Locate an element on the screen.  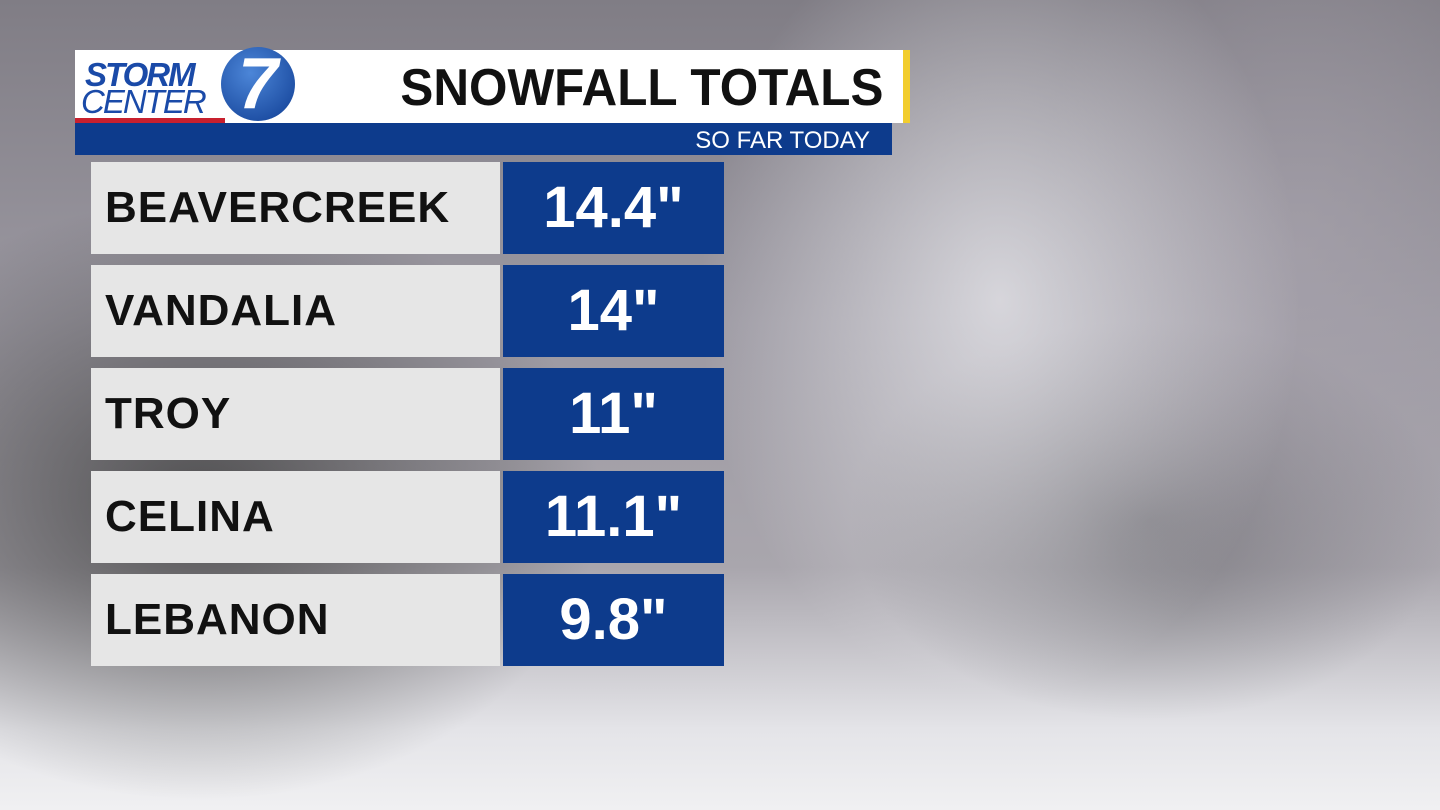
table-row: TROY 11" is located at coordinates (407, 414).